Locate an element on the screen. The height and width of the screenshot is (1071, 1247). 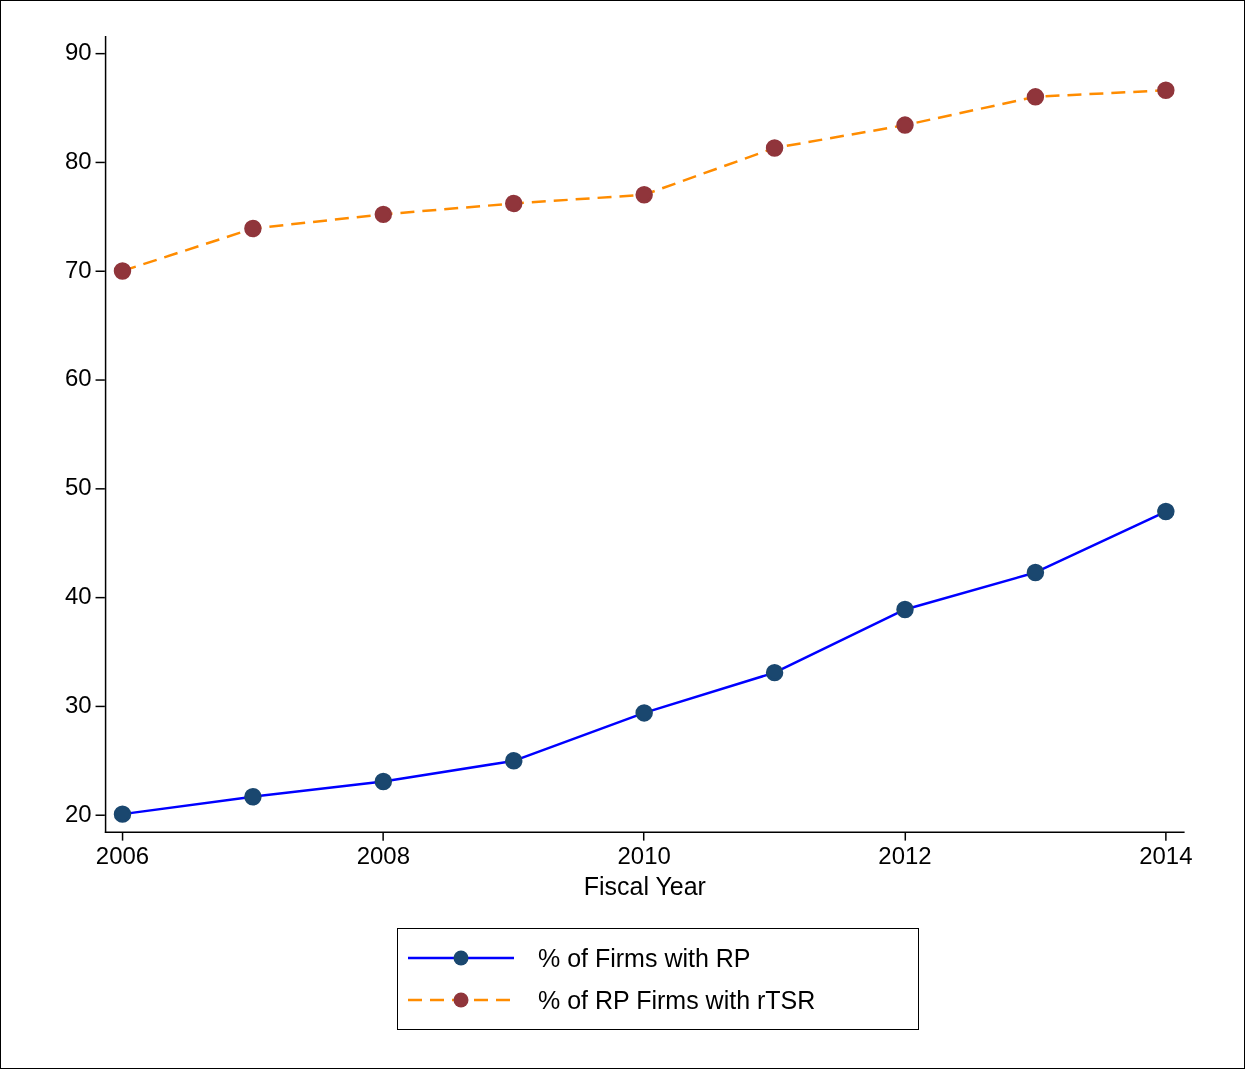
y-tick-label: 70 is located at coordinates (78, 269).